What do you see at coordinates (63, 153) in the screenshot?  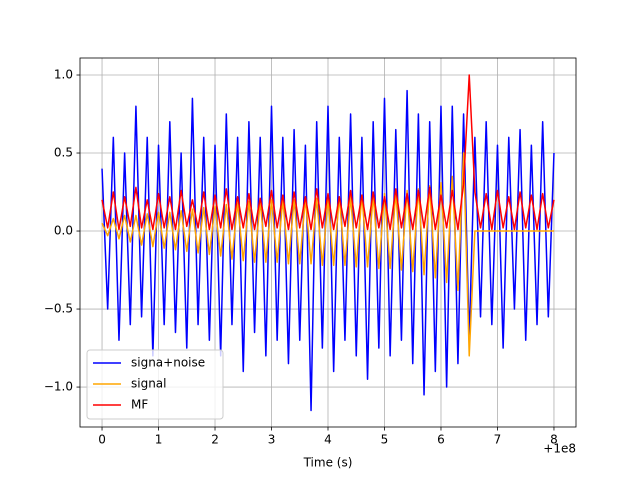 I see `y-tick-label: 0.5` at bounding box center [63, 153].